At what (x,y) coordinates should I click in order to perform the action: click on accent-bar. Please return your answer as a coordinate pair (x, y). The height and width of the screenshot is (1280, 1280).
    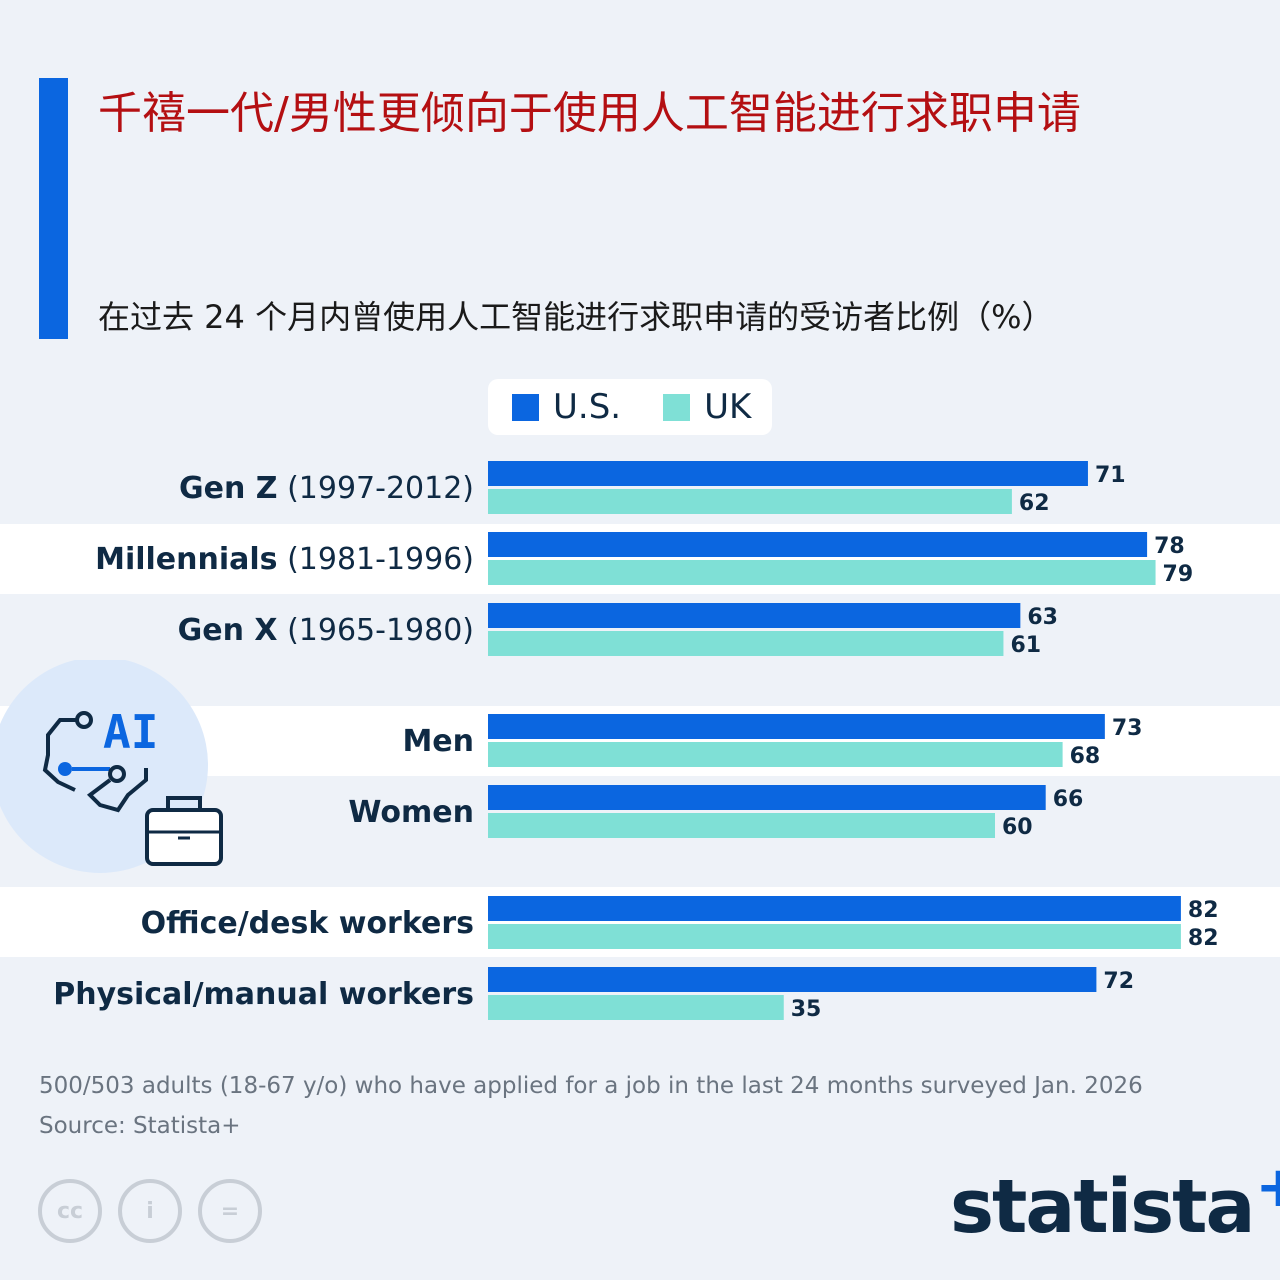
    Looking at the image, I should click on (53, 208).